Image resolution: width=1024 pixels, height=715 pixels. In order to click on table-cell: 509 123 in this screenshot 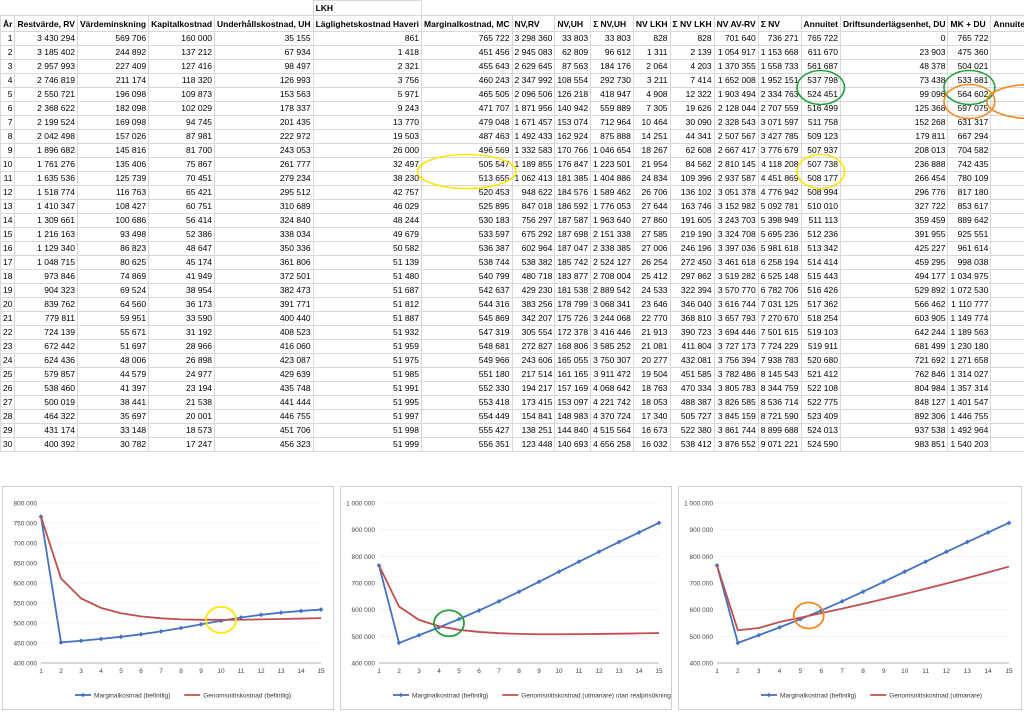, I will do `click(820, 136)`.